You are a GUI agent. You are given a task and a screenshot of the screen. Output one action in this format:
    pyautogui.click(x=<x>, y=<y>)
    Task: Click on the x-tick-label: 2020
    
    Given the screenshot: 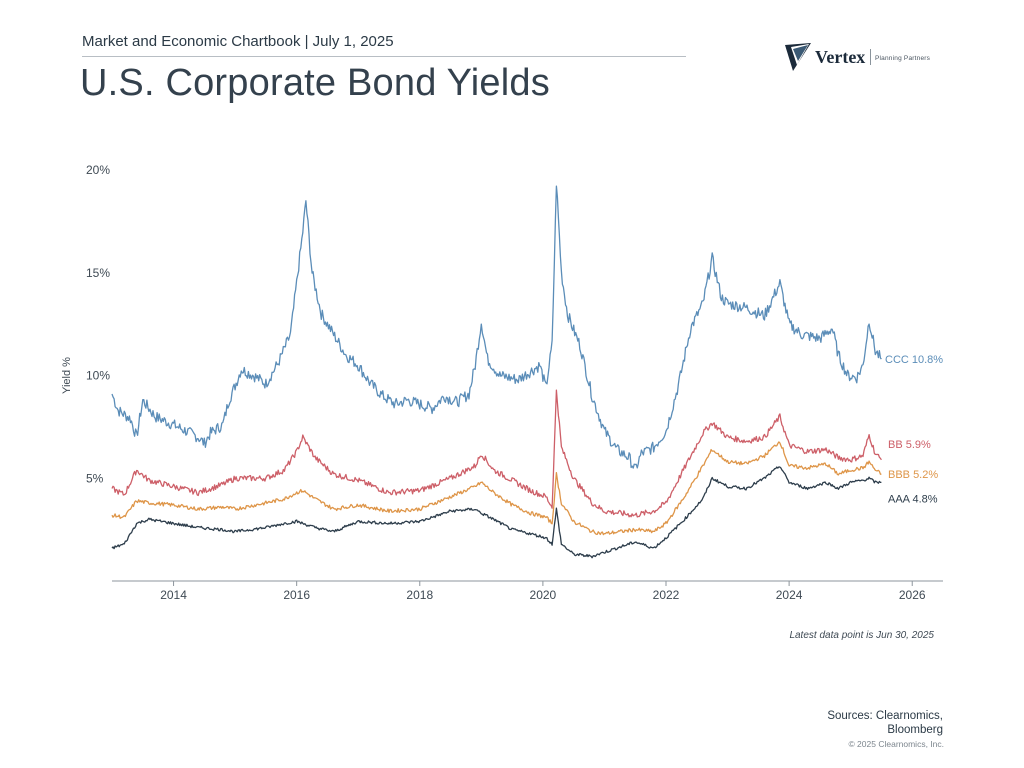 What is the action you would take?
    pyautogui.click(x=543, y=595)
    